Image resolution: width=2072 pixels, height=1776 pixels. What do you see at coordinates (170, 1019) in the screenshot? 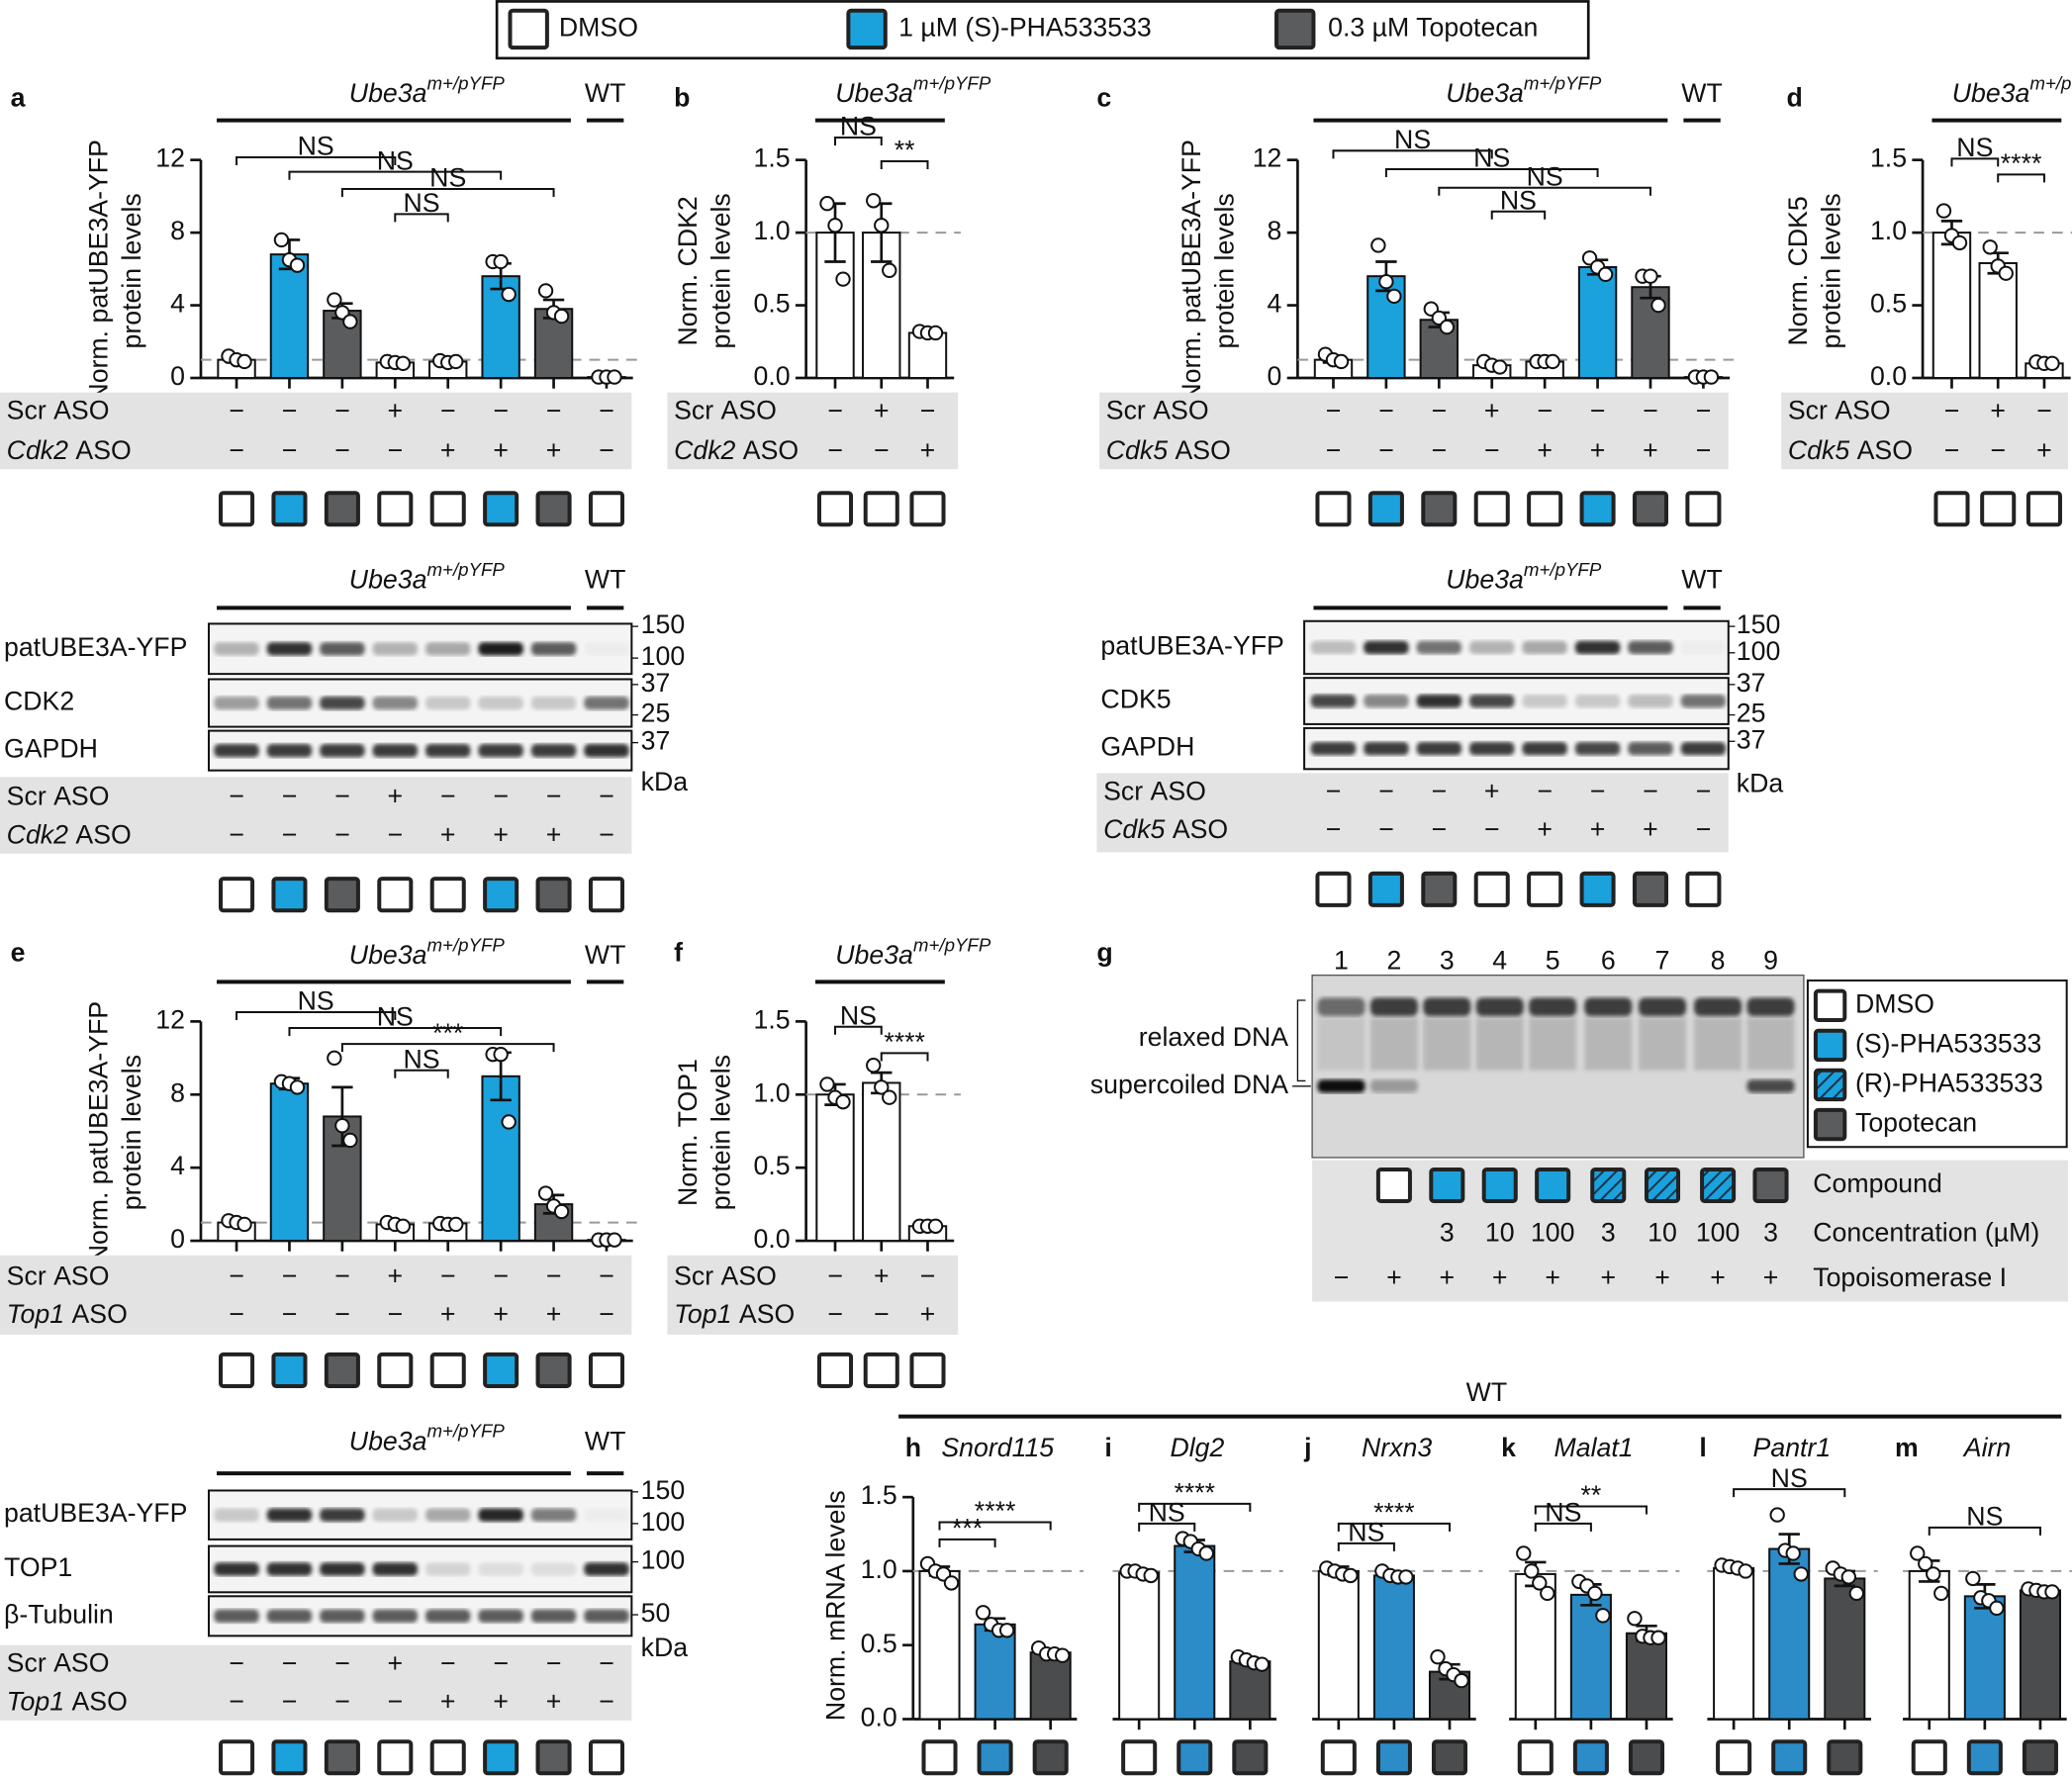
I see `y-tick-label: 12` at bounding box center [170, 1019].